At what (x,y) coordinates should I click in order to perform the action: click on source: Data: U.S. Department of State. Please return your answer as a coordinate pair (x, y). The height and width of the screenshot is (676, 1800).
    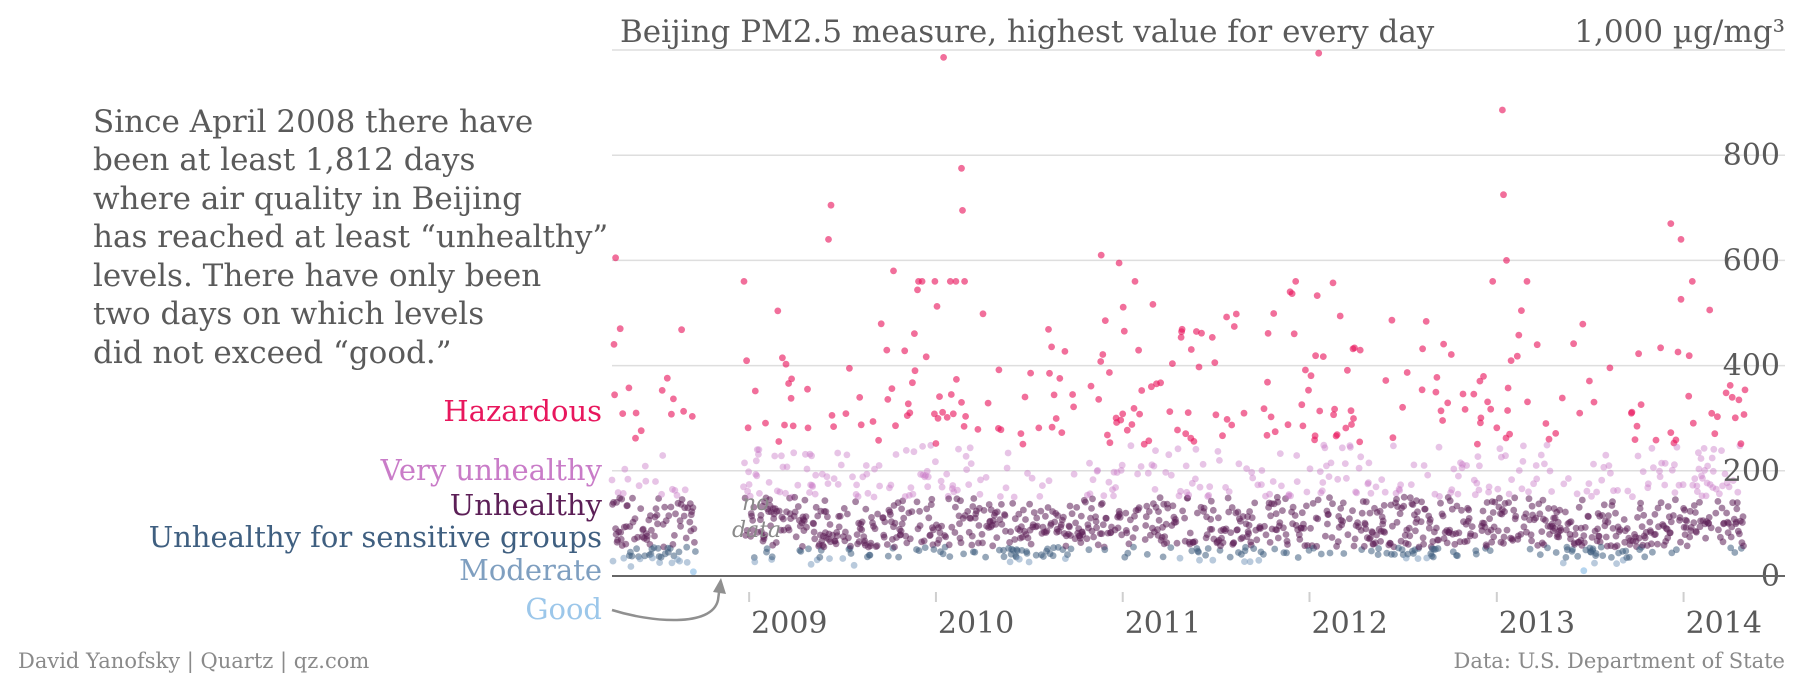
    Looking at the image, I should click on (1620, 661).